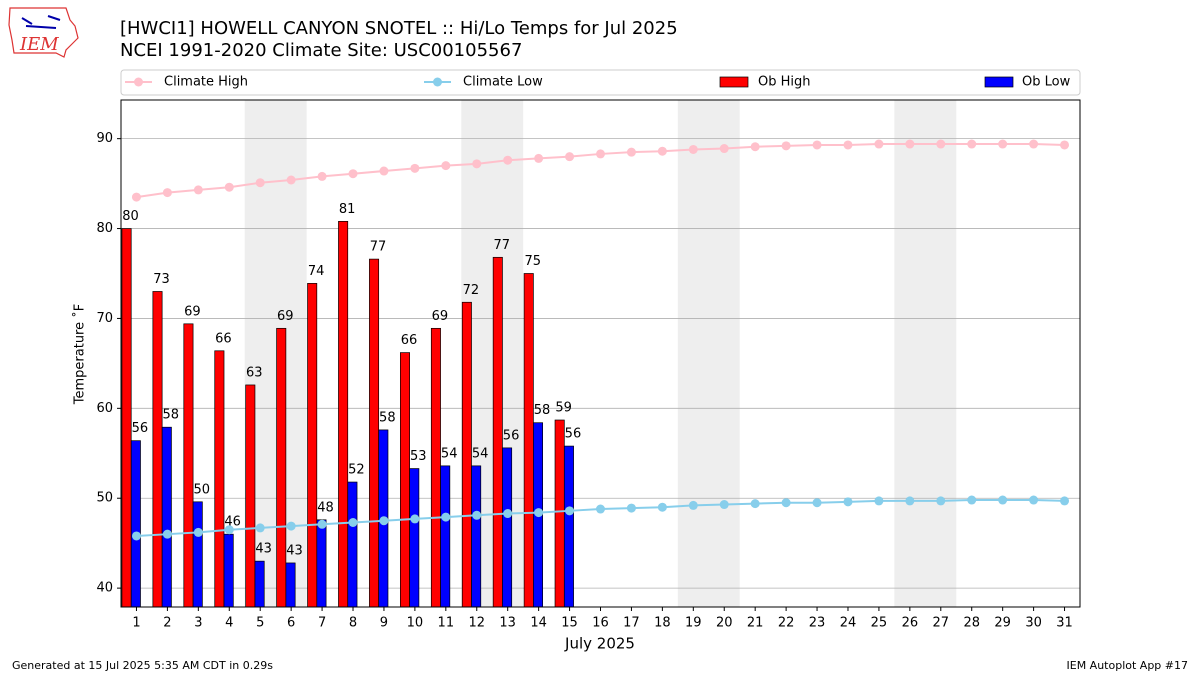 This screenshot has height=679, width=1200. Describe the element at coordinates (136, 623) in the screenshot. I see `x-tick-label: 1` at that location.